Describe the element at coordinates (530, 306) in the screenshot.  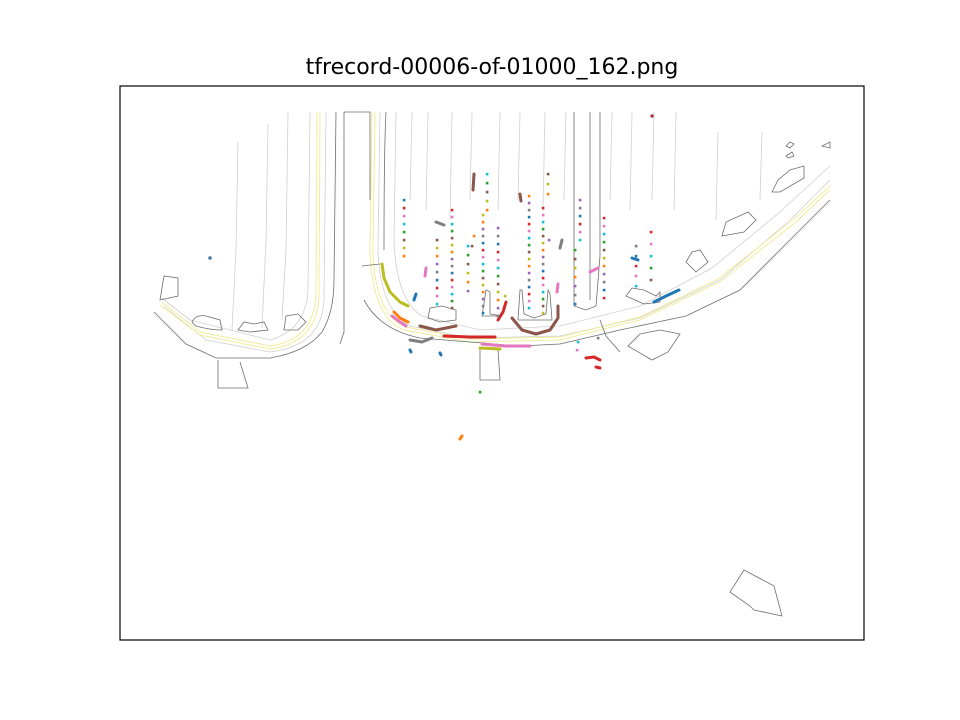
I see `trajectories` at that location.